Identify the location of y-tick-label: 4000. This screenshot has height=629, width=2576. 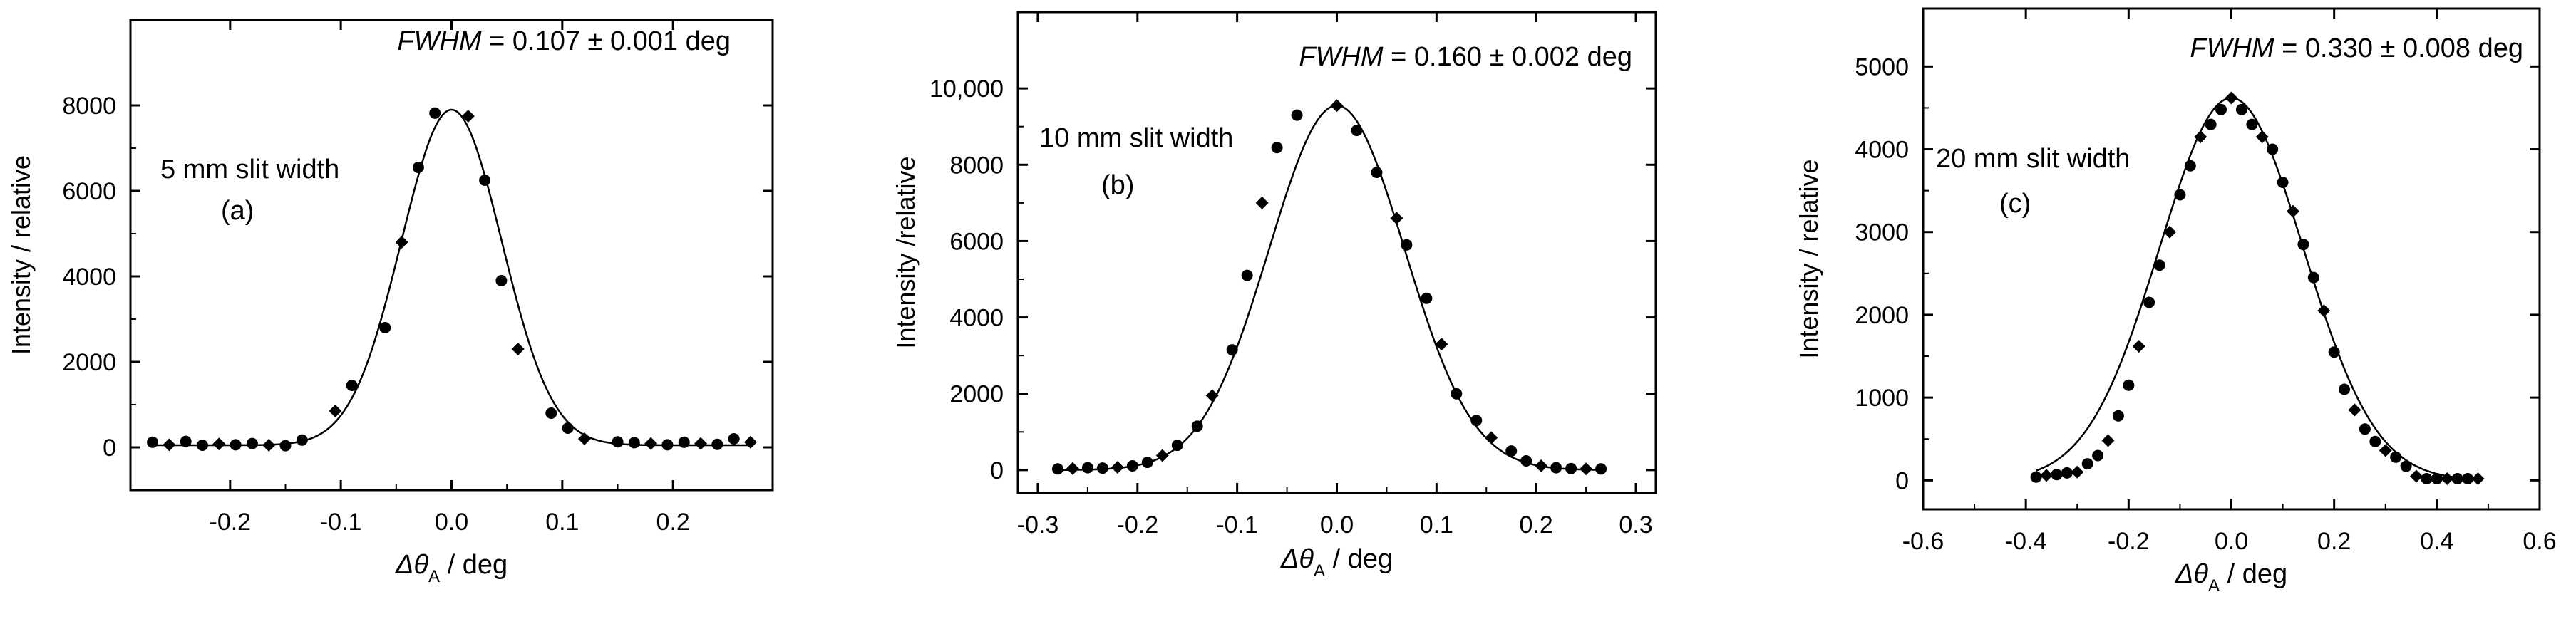
(89, 277).